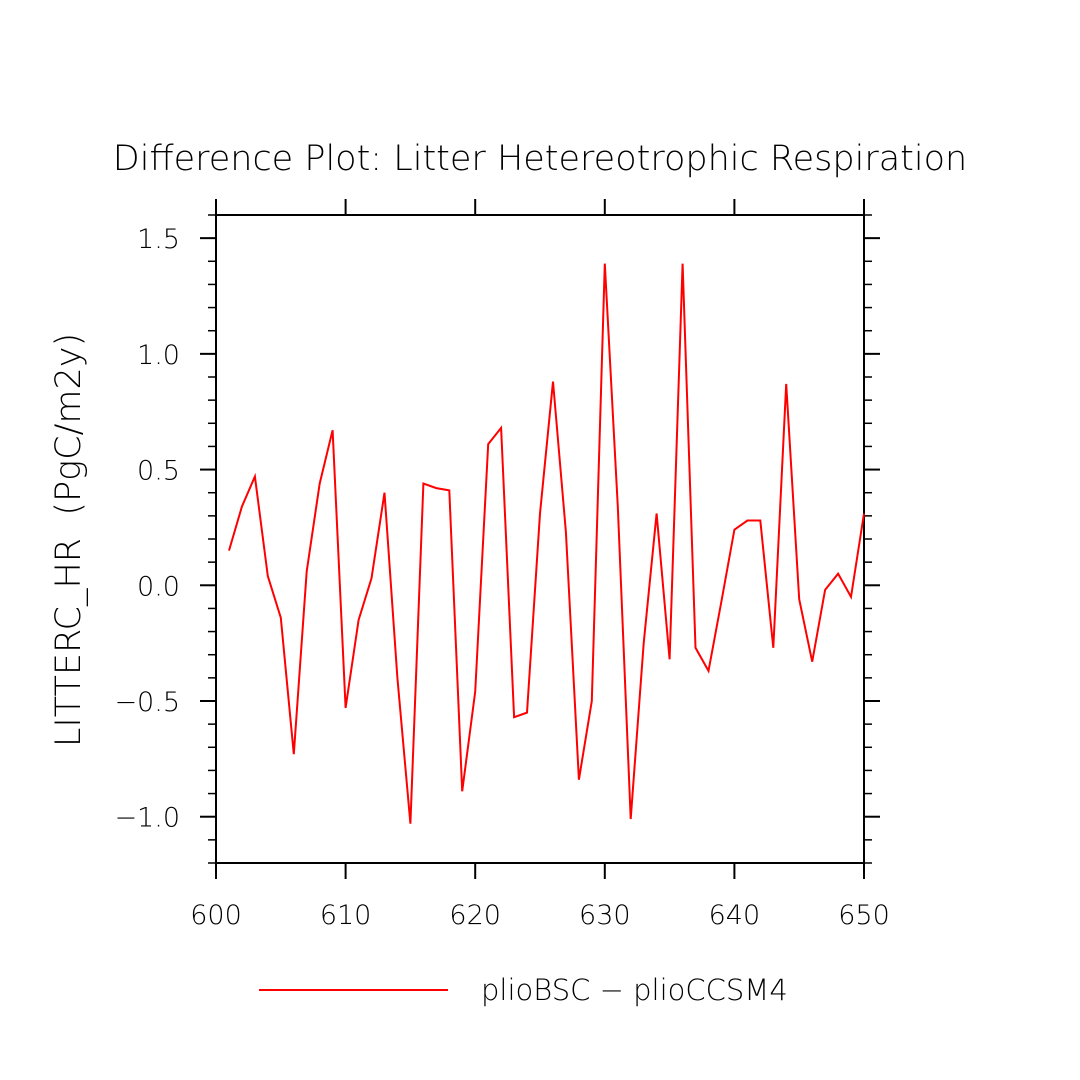 The image size is (1080, 1080). I want to click on y-tick-label: 0.5, so click(158, 471).